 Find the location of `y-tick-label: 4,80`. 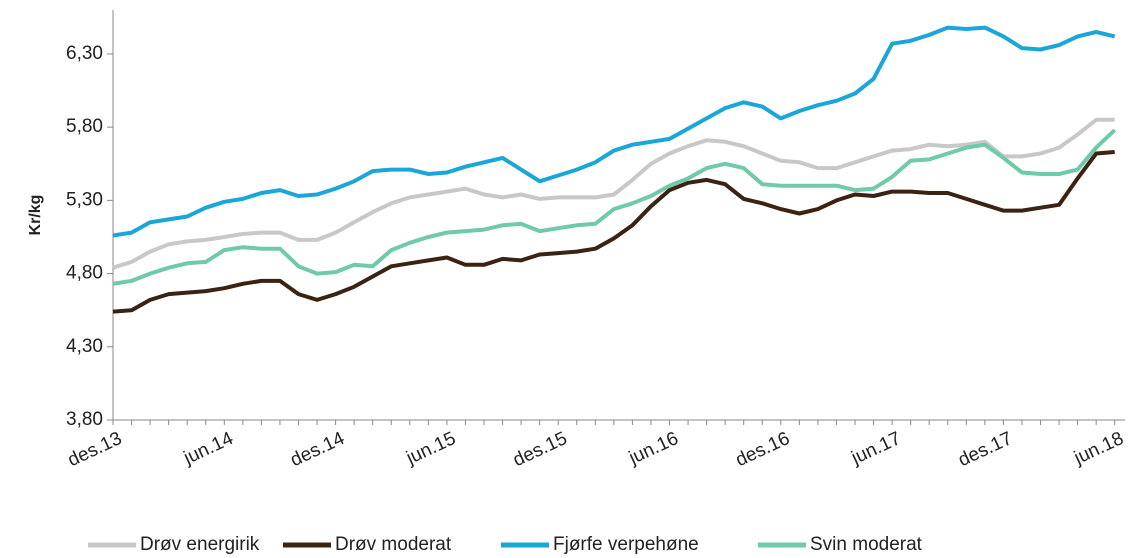

y-tick-label: 4,80 is located at coordinates (84, 273).